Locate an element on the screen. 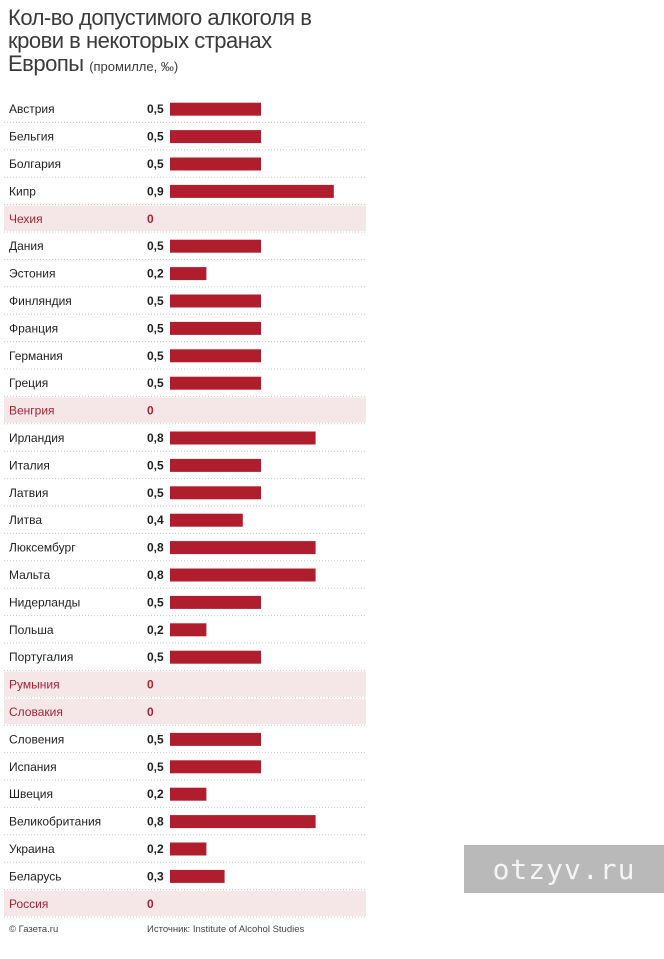 This screenshot has width=664, height=959. chart-row: Португалия 0,5 is located at coordinates (185, 660).